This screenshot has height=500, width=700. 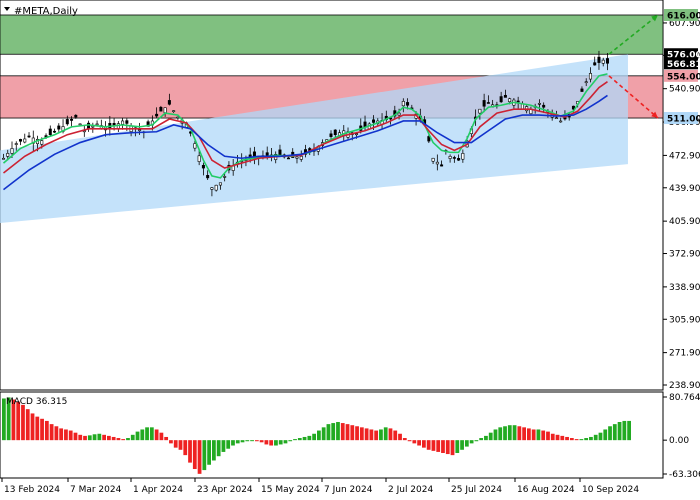 I want to click on price-level-label: 566.81, so click(x=683, y=65).